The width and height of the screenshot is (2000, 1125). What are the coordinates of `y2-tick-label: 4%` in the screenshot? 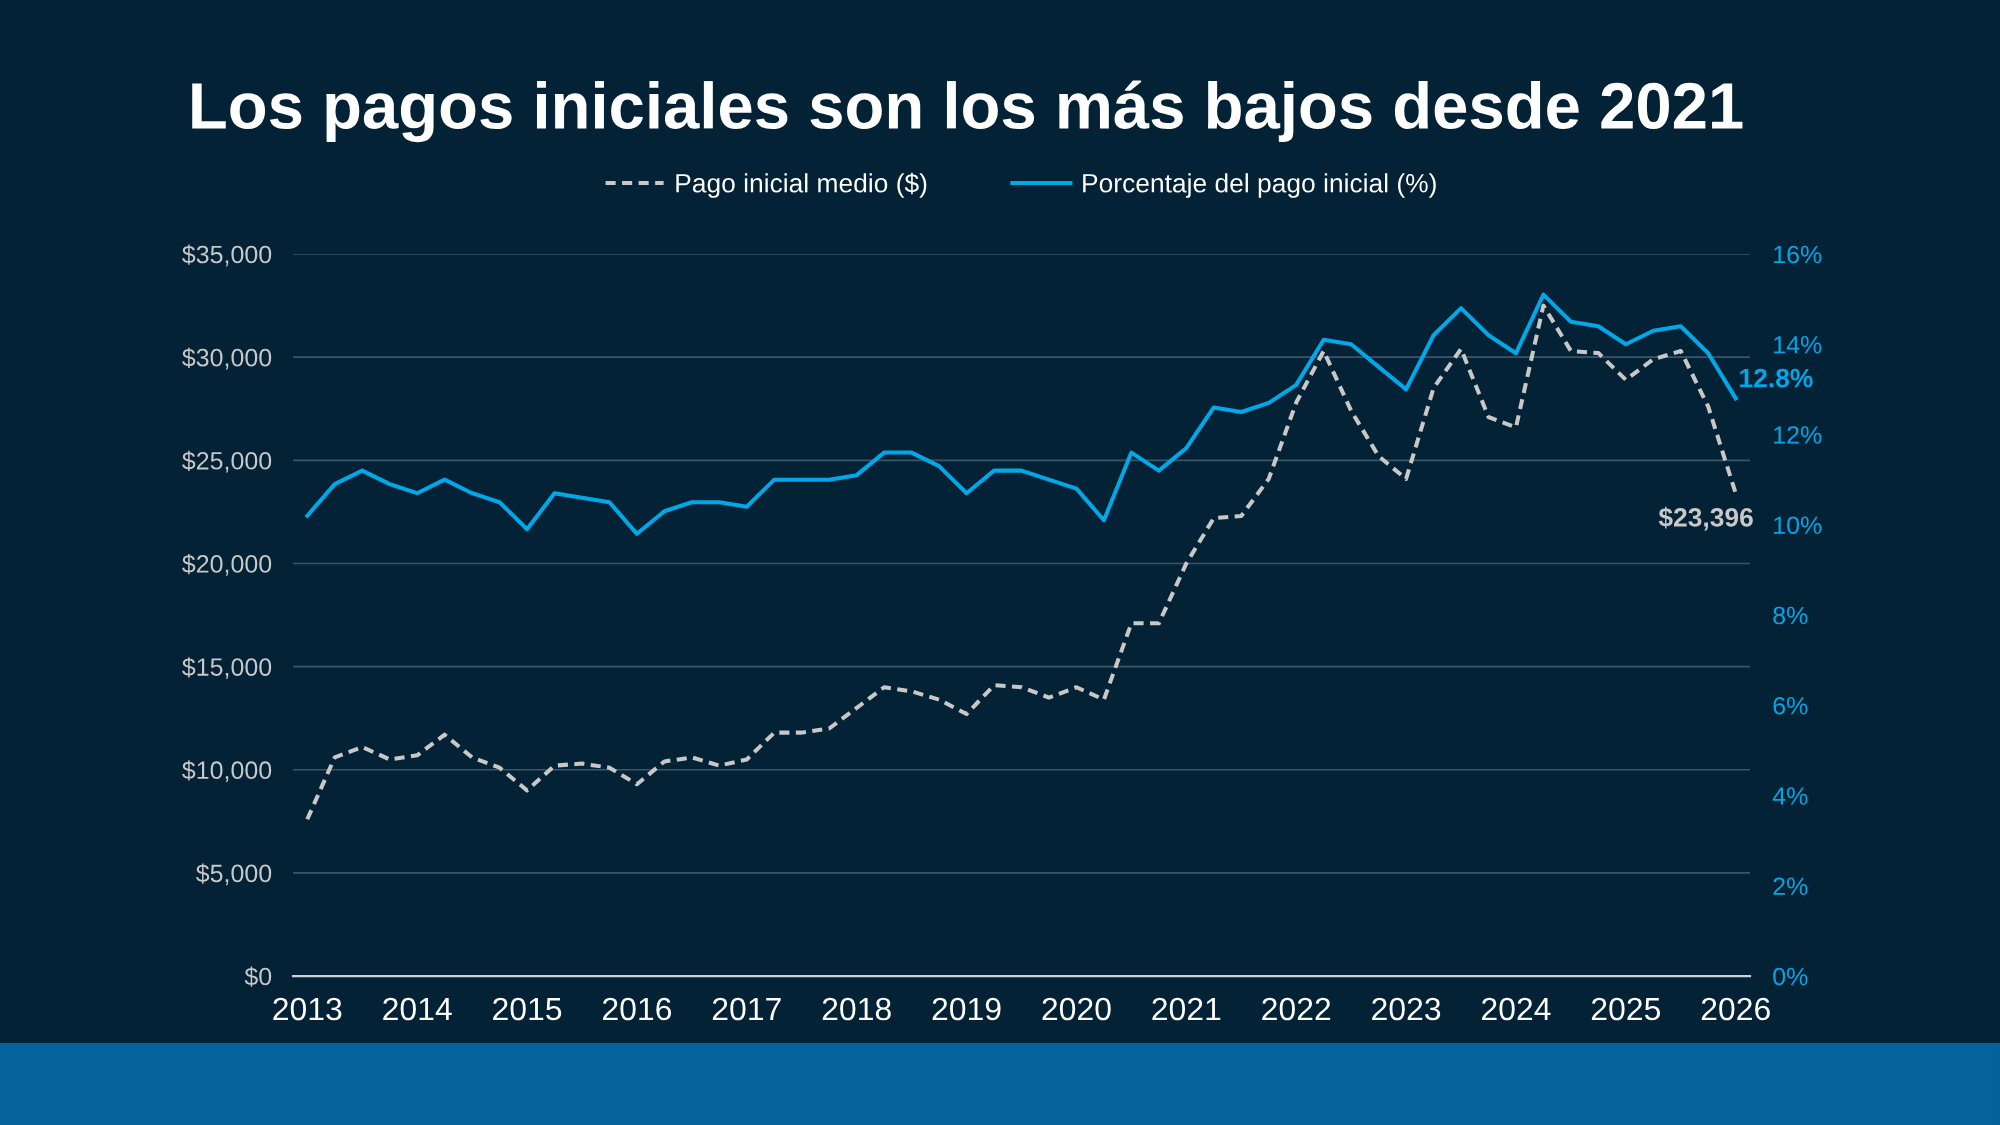 It's located at (1790, 796).